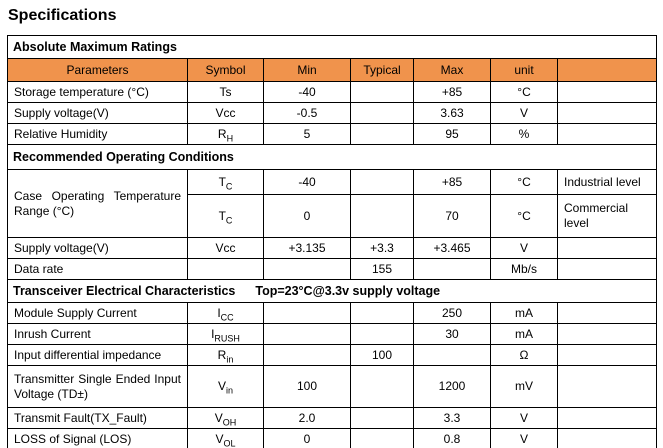 This screenshot has height=448, width=663. Describe the element at coordinates (227, 316) in the screenshot. I see `symbol-sub: CC` at that location.